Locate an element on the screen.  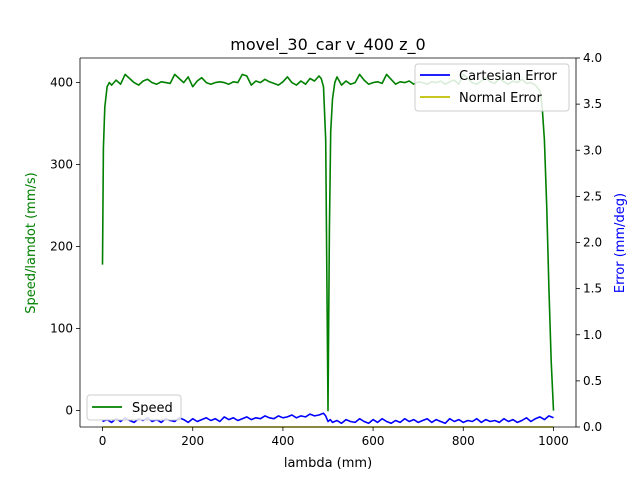
x-tick-label: 400 is located at coordinates (282, 441).